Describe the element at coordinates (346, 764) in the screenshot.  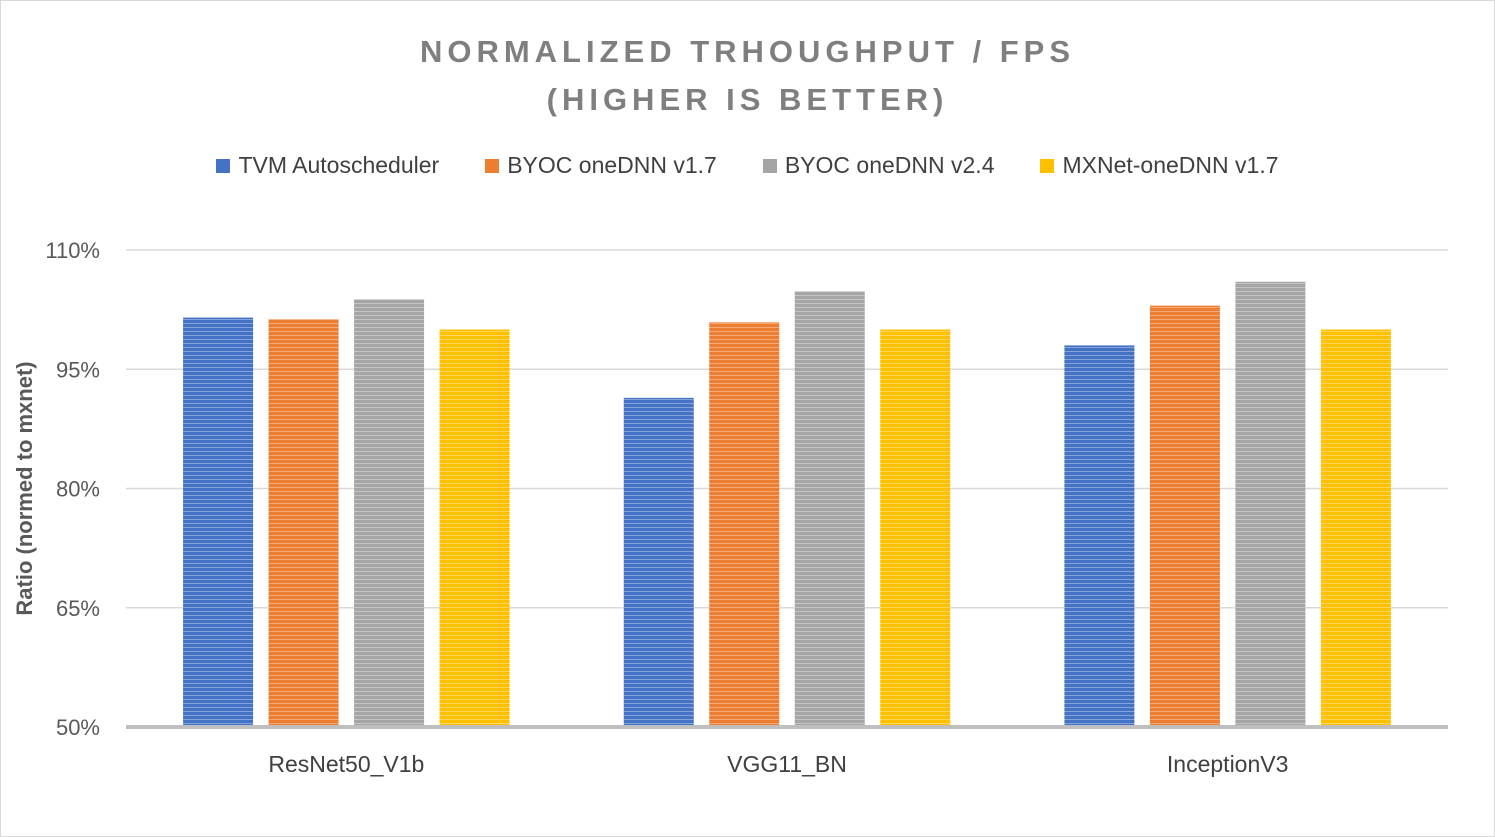
I see `x-tick-label: ResNet50_V1b` at that location.